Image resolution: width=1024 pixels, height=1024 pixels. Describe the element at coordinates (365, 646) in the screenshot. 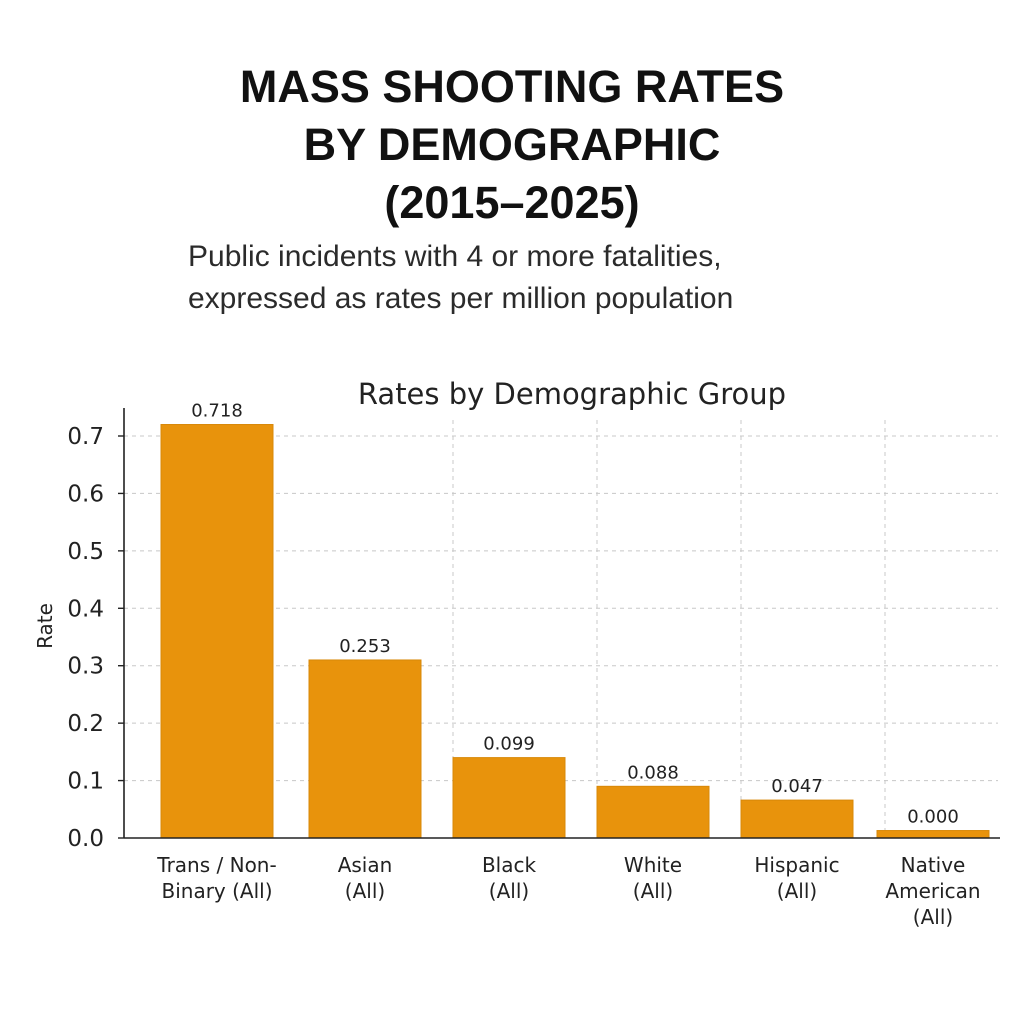

I see `bar-value-label: 0.253` at that location.